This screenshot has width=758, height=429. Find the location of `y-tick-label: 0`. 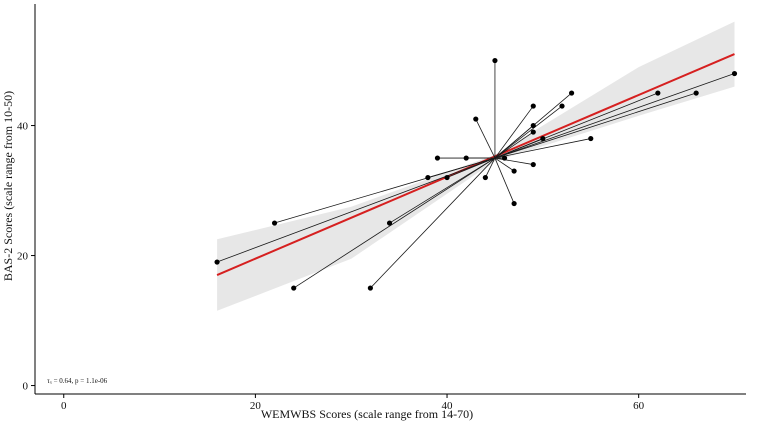

y-tick-label: 0 is located at coordinates (26, 387).